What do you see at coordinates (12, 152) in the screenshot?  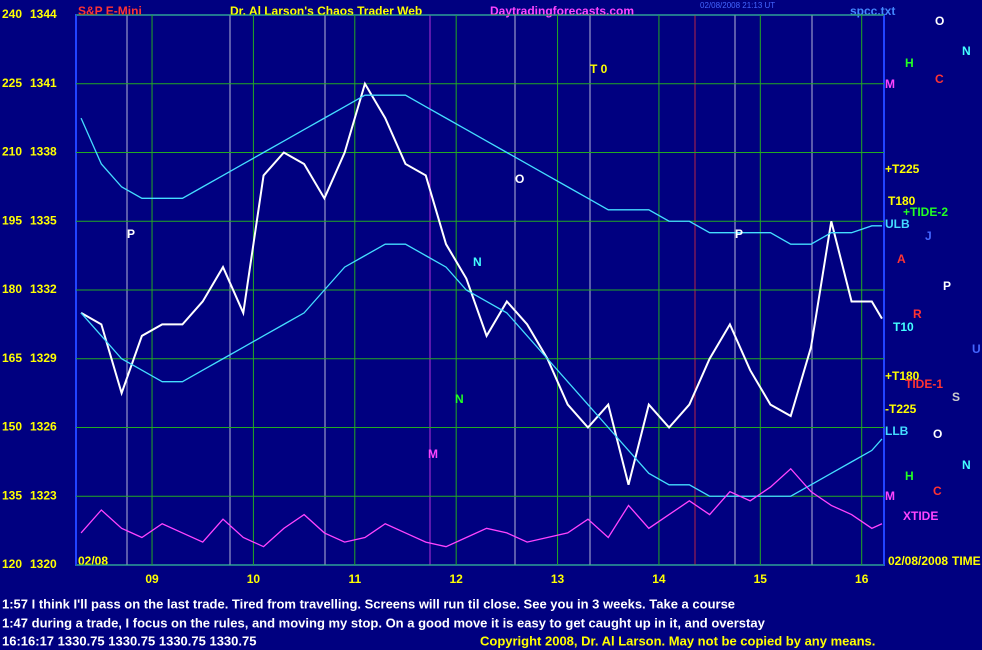 I see `y2-tick-label: 210` at bounding box center [12, 152].